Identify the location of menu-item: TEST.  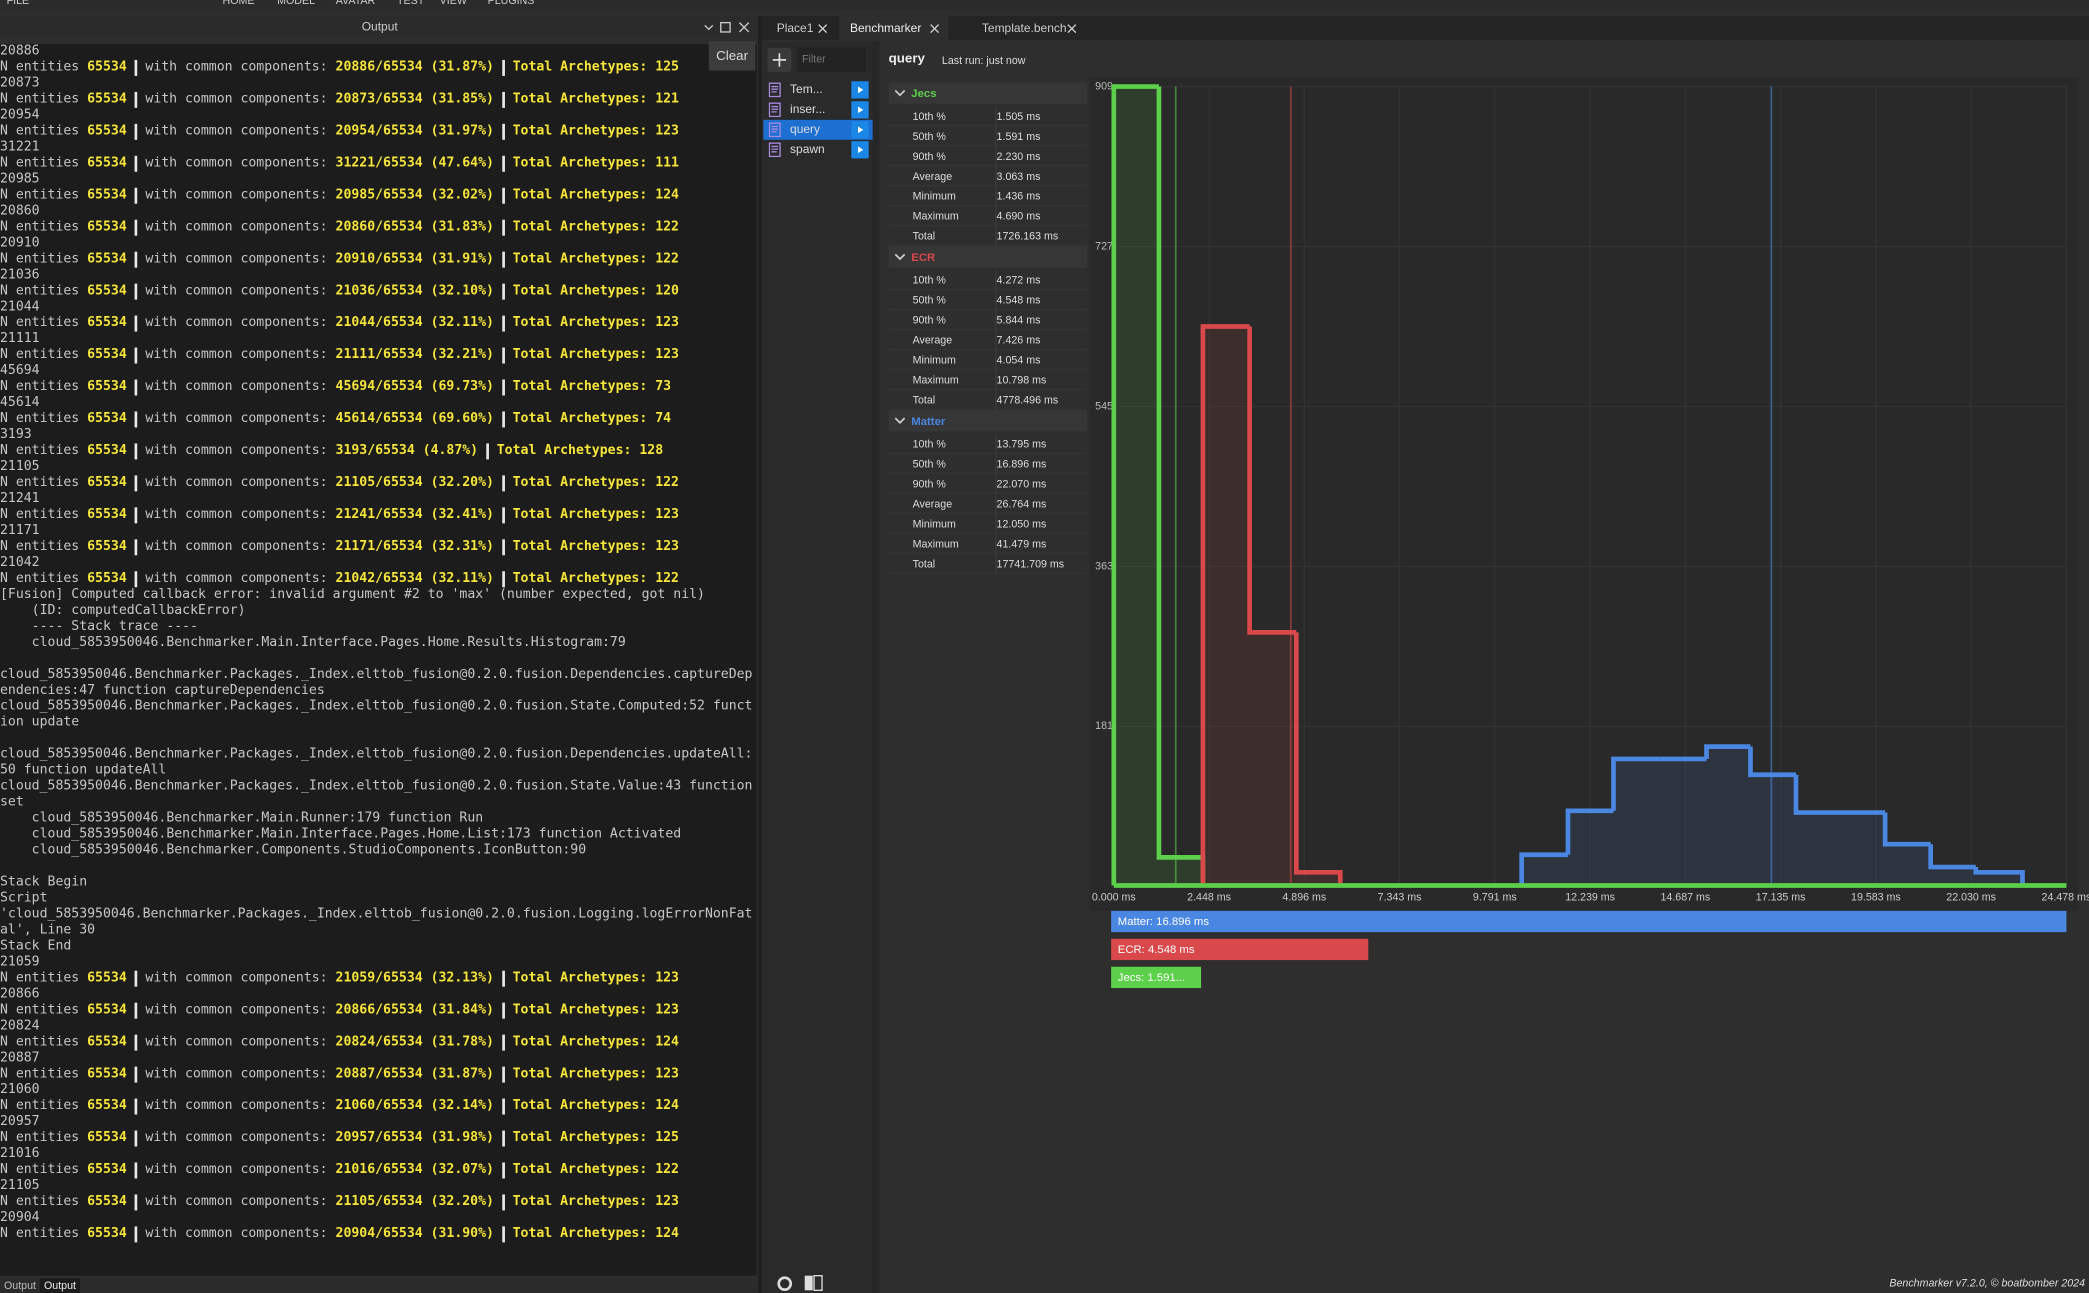
(411, 3).